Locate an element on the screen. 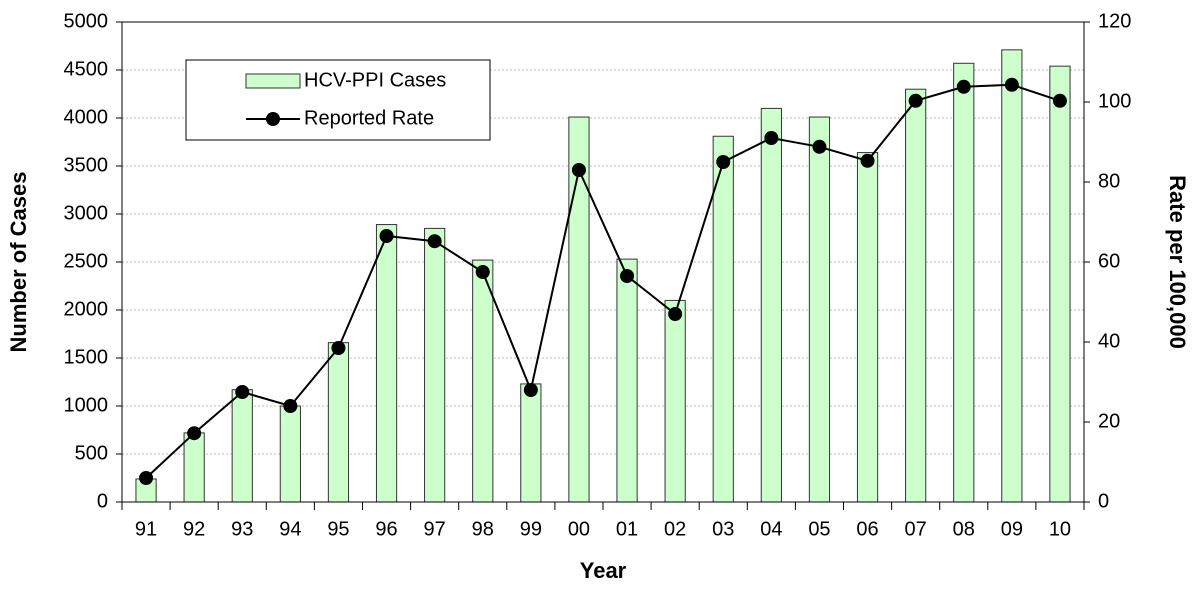 Image resolution: width=1196 pixels, height=589 pixels. y2-tick-label: 80 is located at coordinates (1109, 181).